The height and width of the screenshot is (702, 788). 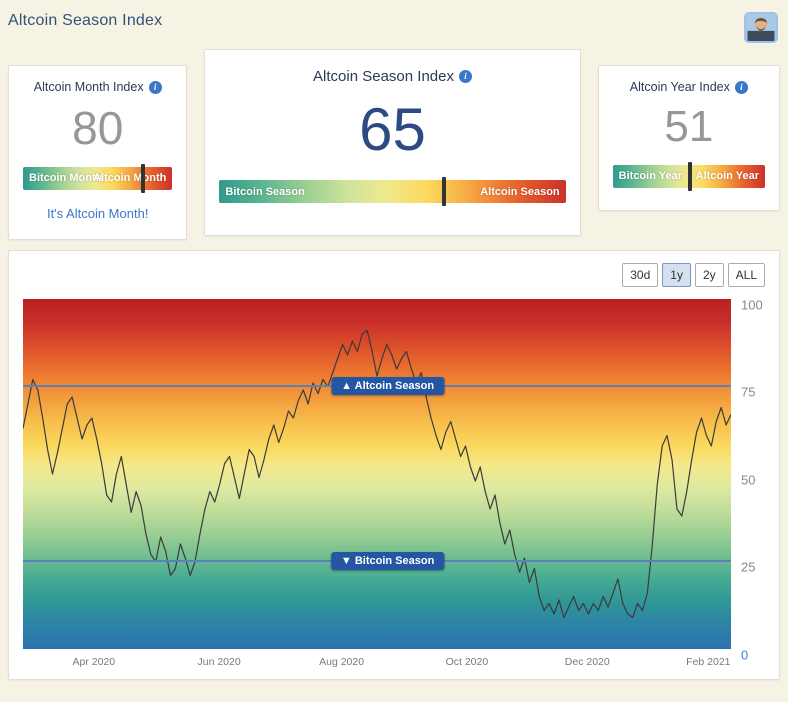 I want to click on avatar-image, so click(x=761, y=27).